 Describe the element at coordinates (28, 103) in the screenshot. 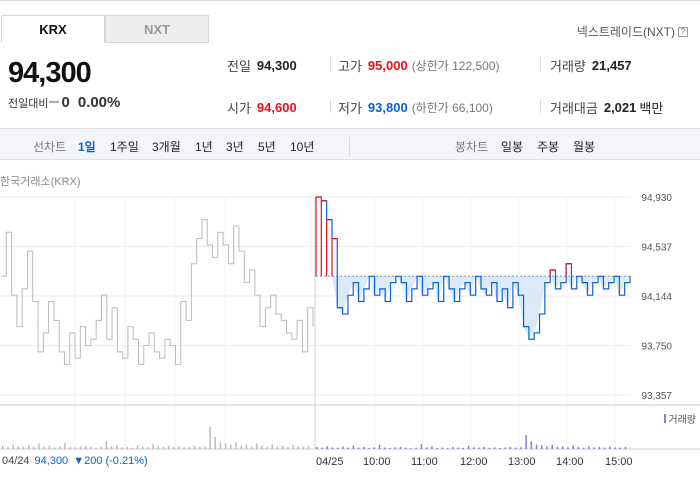

I see `change-label: 전일대비` at that location.